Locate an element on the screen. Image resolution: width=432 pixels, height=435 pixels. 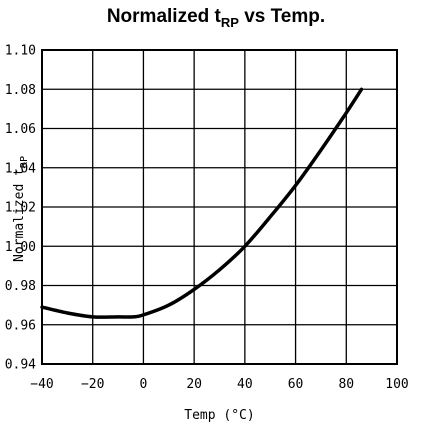
x-axis-label: Temp (°C) is located at coordinates (219, 415).